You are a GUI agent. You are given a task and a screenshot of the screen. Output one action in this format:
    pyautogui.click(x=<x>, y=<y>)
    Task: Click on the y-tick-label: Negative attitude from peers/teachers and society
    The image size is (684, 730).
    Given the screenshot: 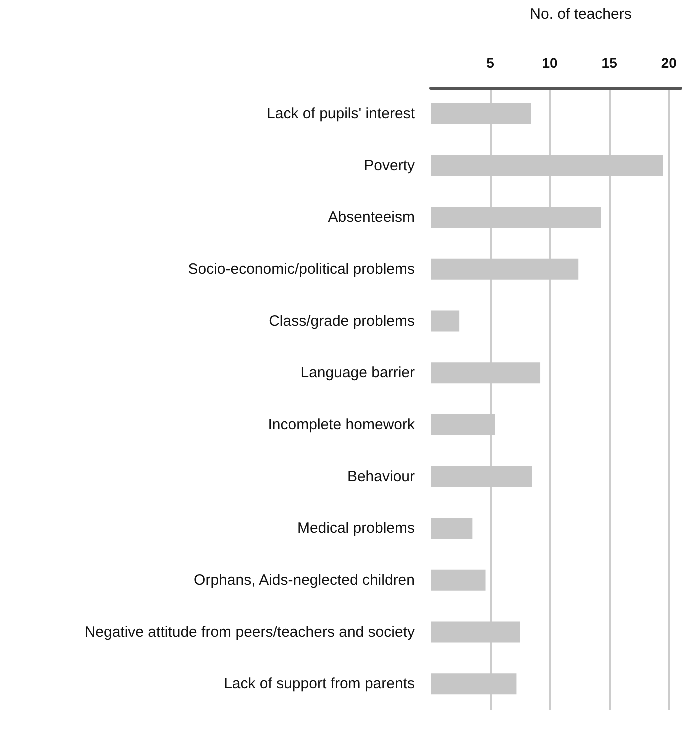 What is the action you would take?
    pyautogui.click(x=250, y=632)
    